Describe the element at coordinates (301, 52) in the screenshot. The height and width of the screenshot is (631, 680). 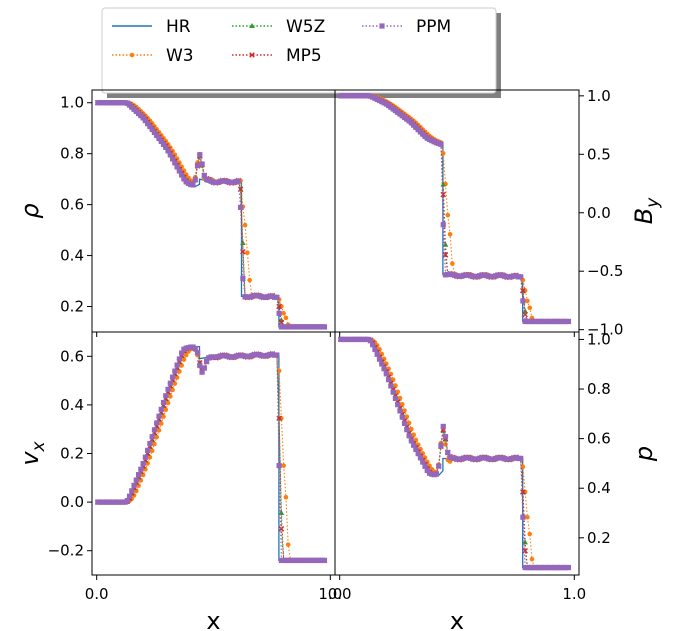
I see `legend: HR W3 W5Z MP5 PPM` at that location.